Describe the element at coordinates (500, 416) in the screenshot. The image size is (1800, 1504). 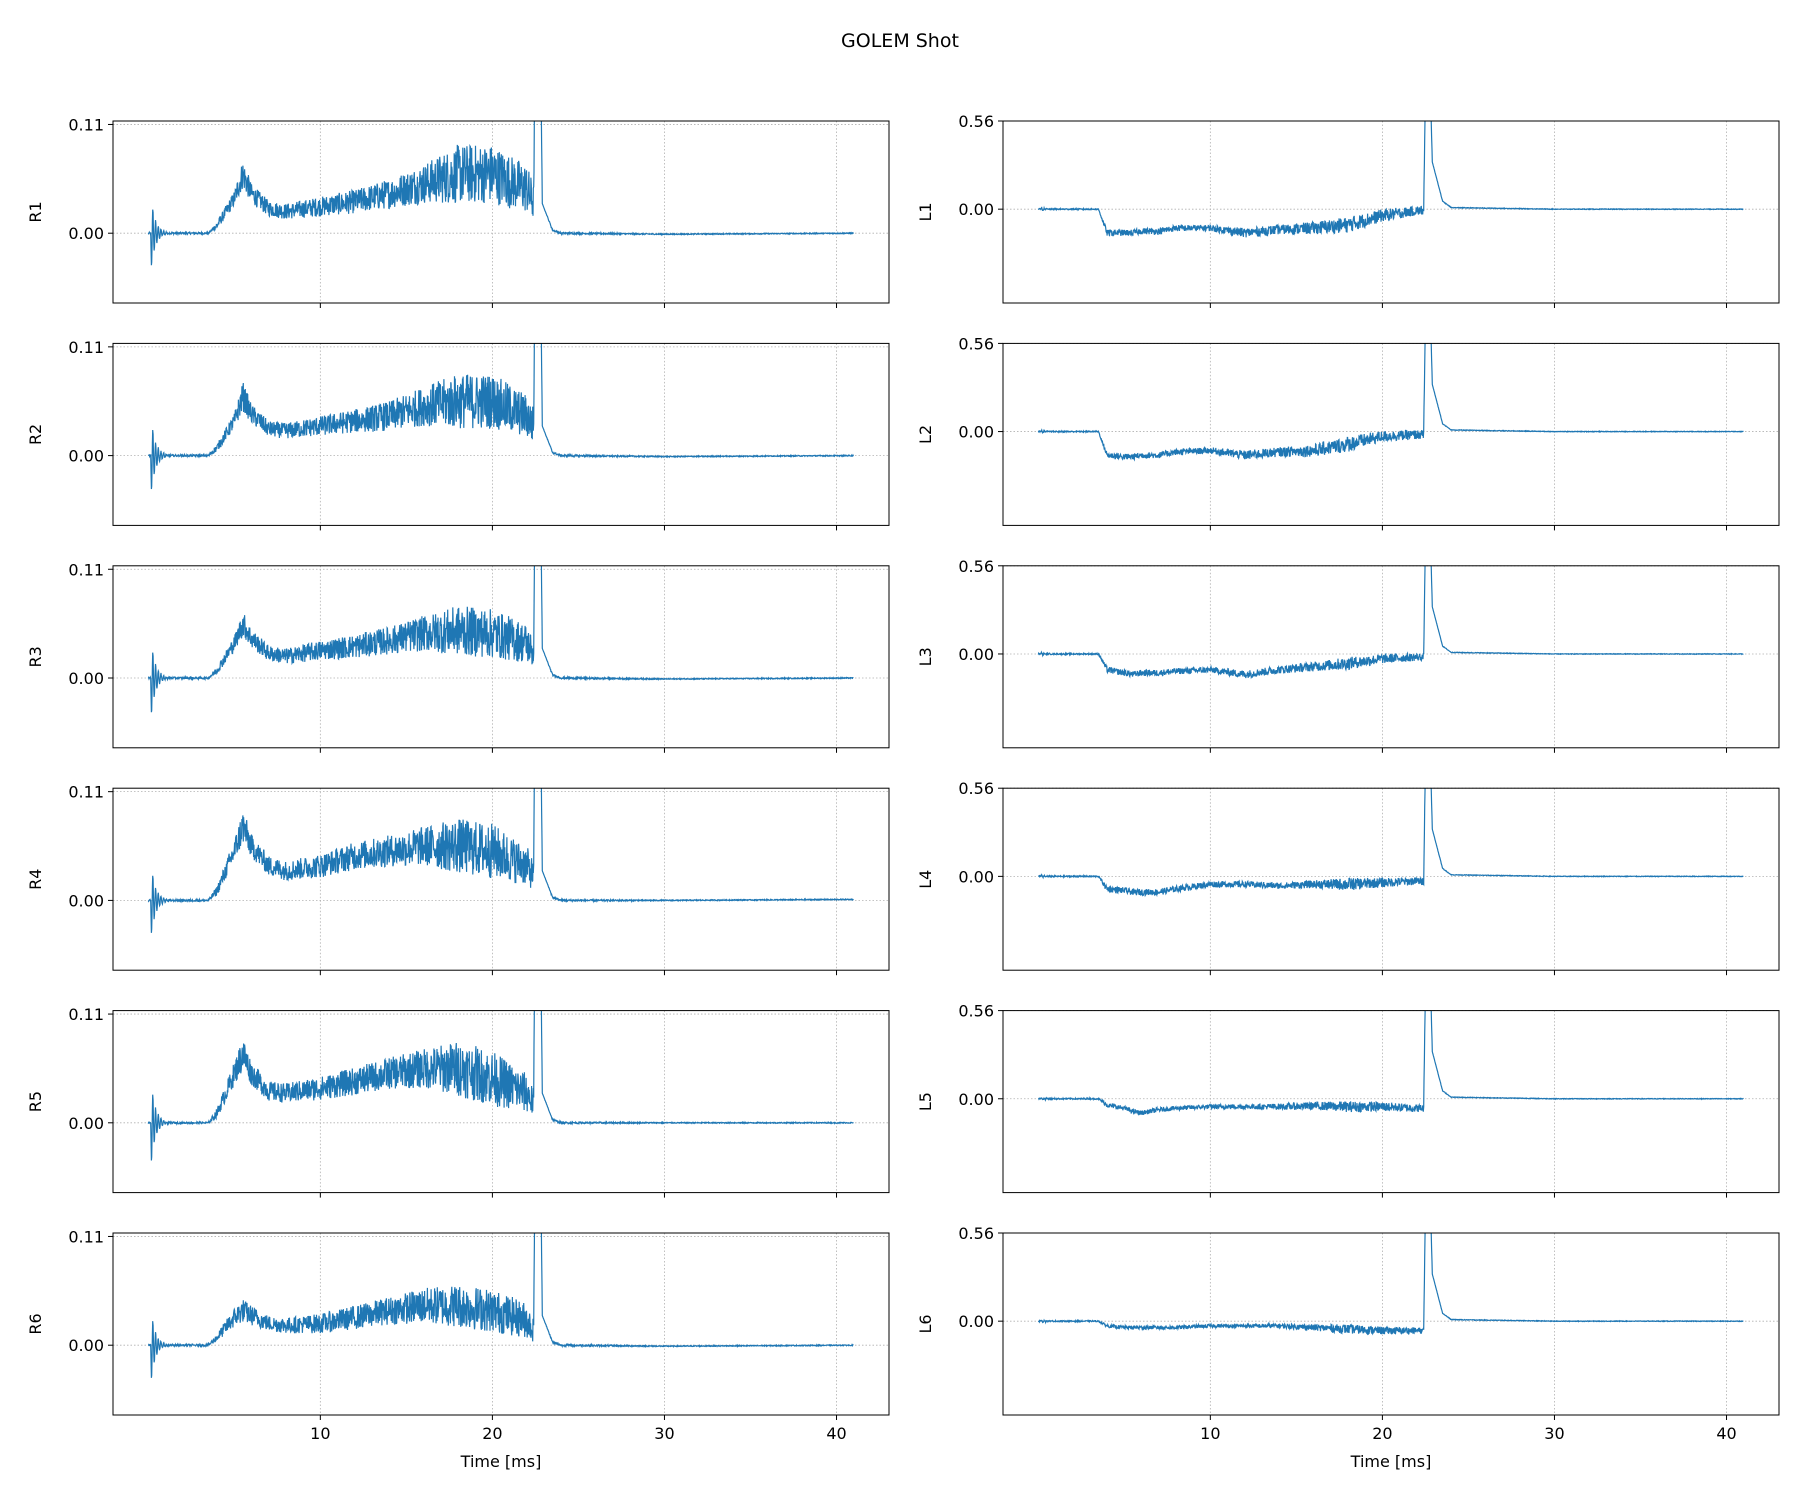
I see `signal-line-r2` at that location.